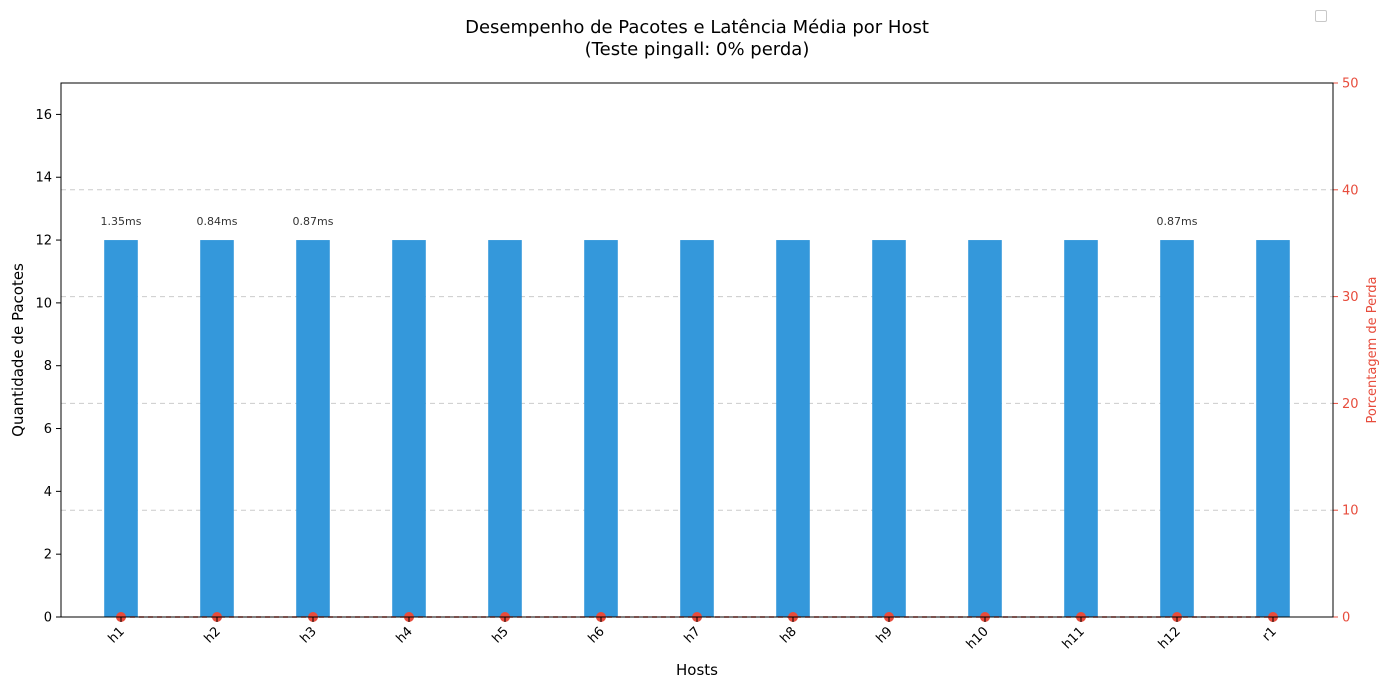 The height and width of the screenshot is (689, 1389). I want to click on y-axis-ticks: 0 2 4 6 8 10 12 14 16, so click(48, 367).